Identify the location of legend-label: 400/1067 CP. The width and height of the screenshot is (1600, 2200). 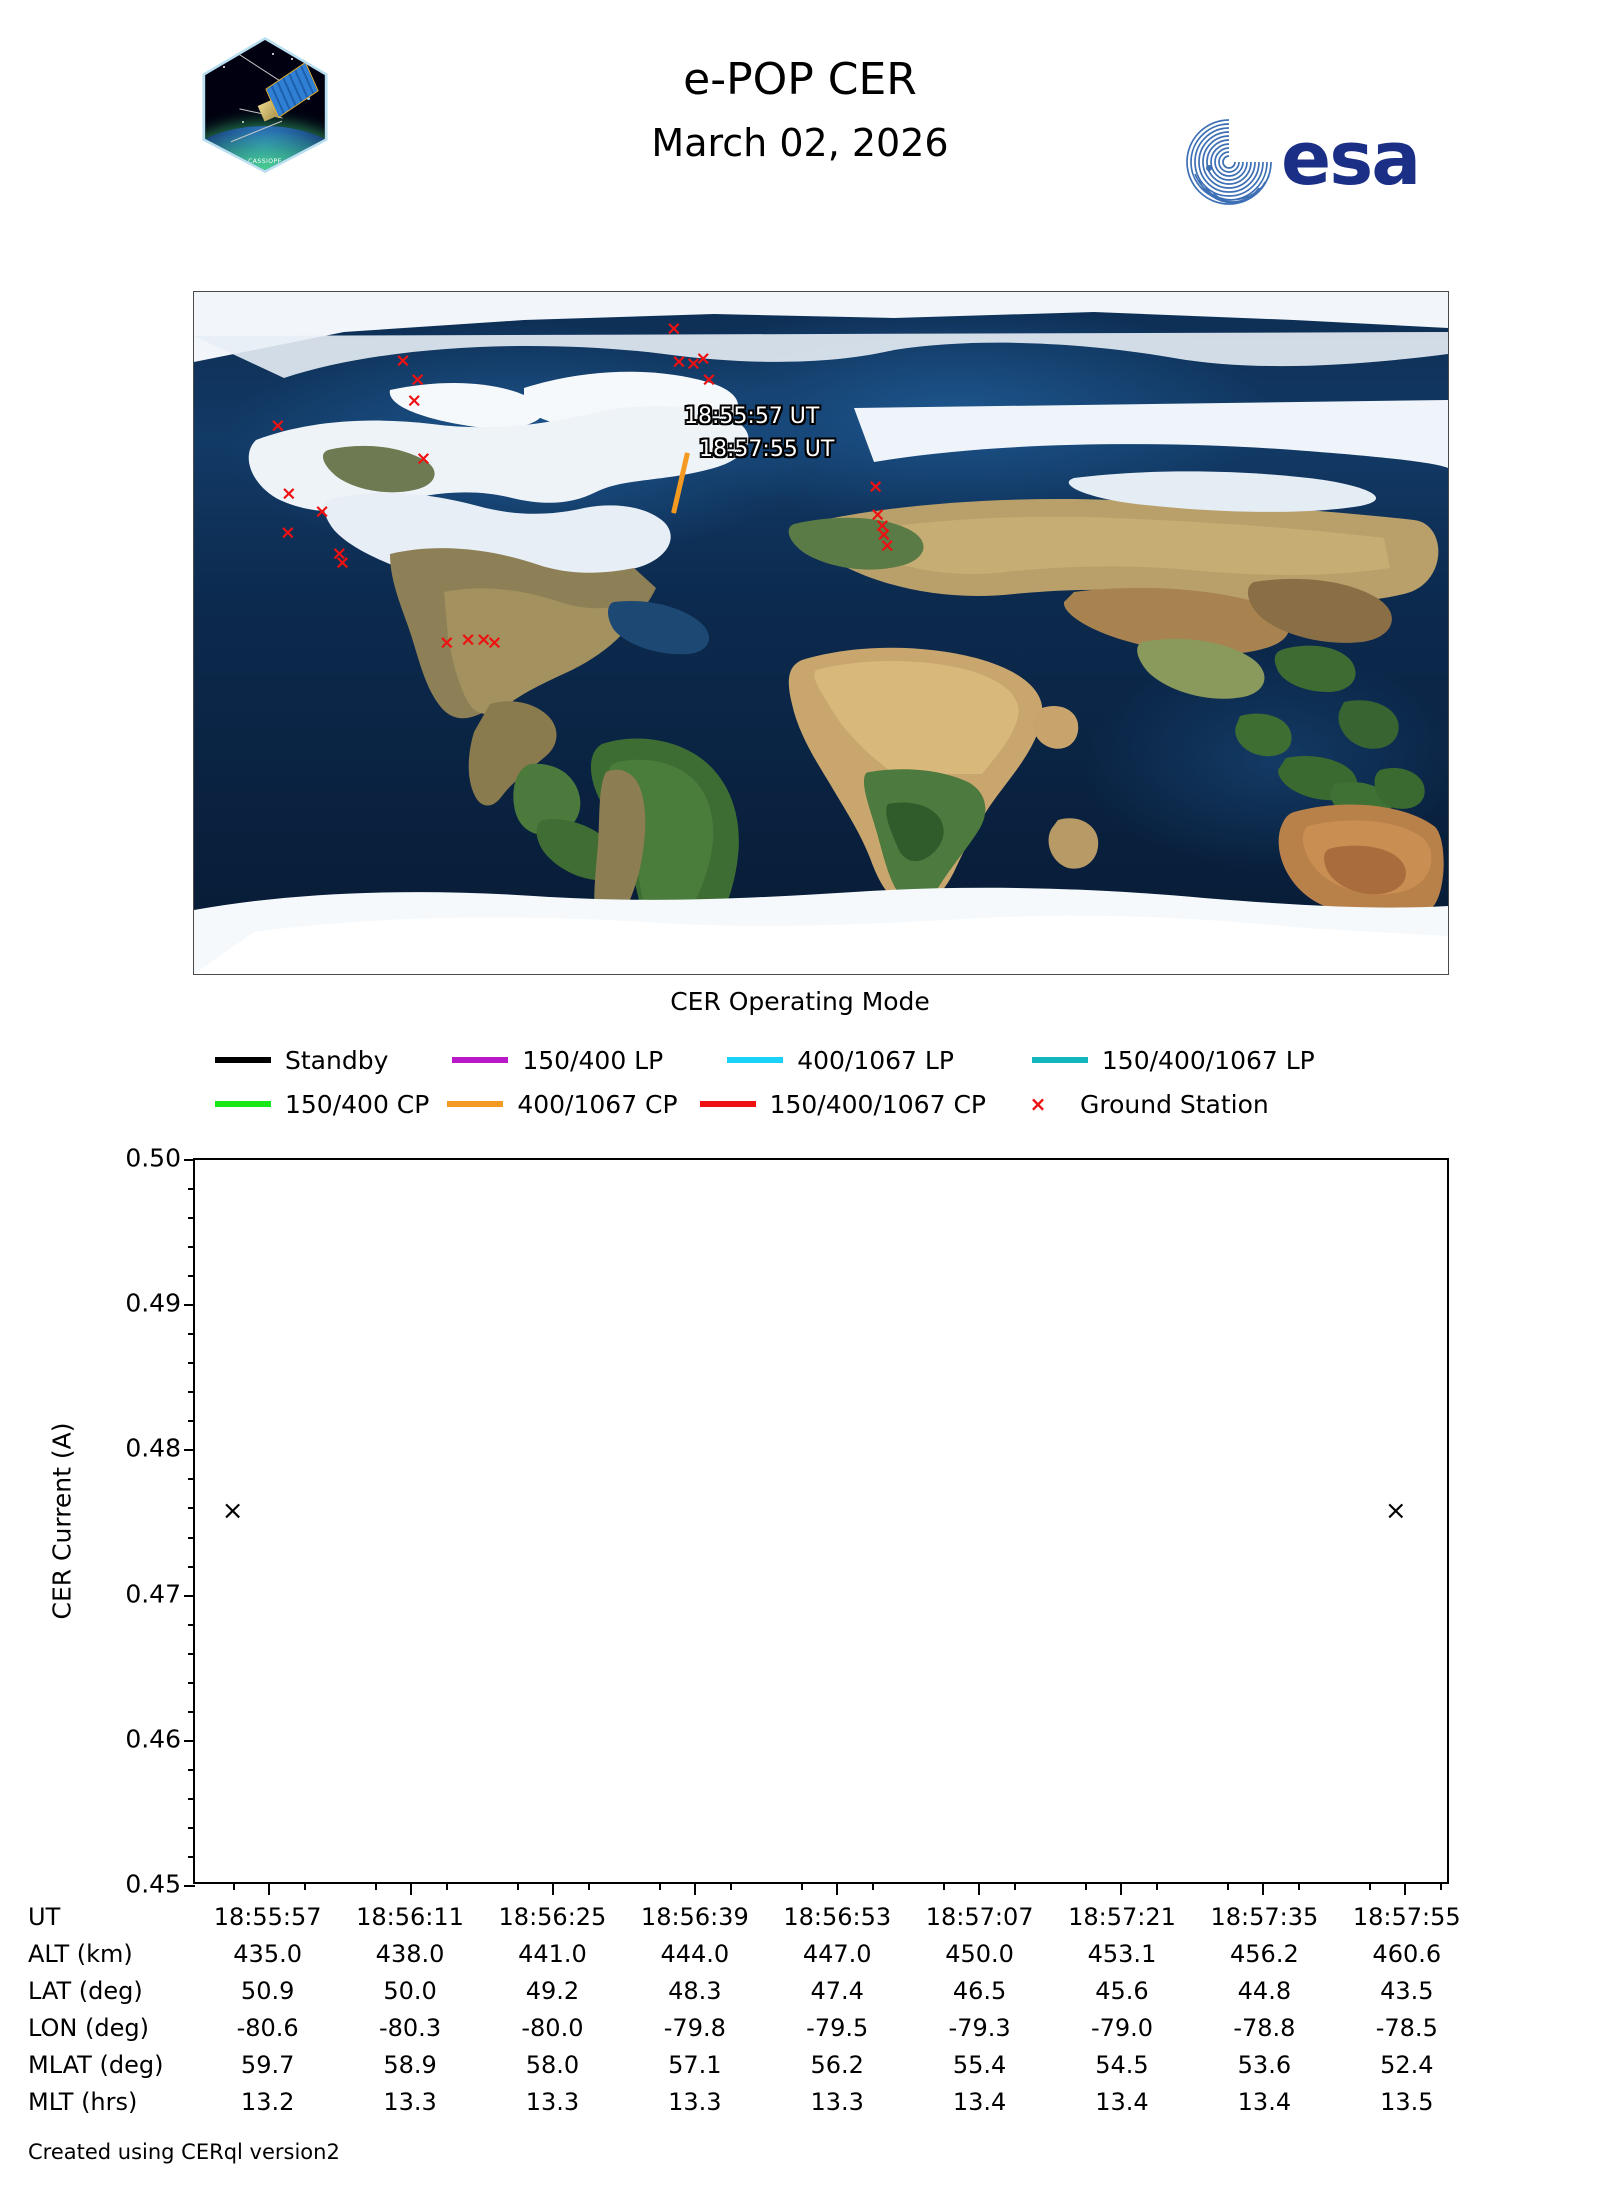
(597, 1104).